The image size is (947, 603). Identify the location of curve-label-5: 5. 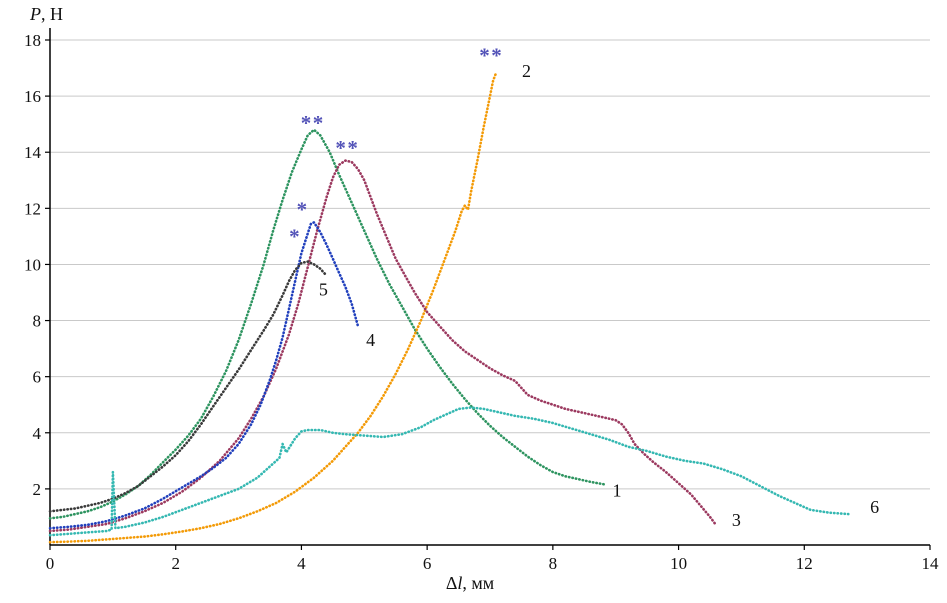
(323, 290).